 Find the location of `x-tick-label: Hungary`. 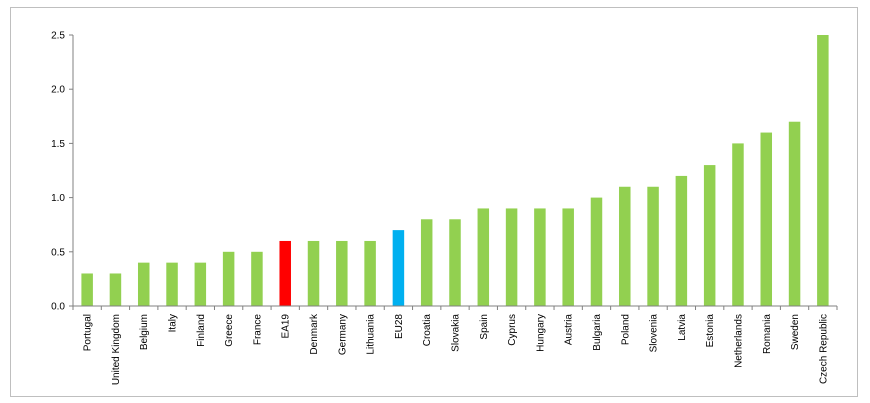

x-tick-label: Hungary is located at coordinates (540, 333).